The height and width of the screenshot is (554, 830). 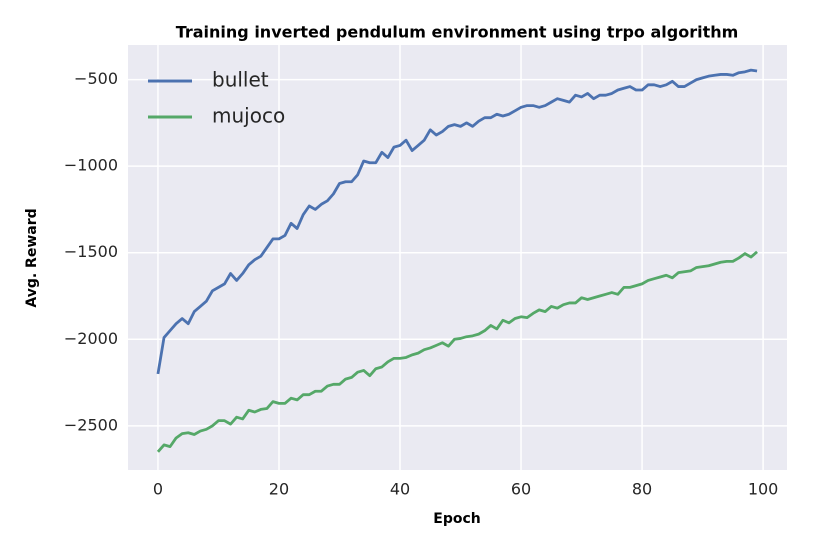 I want to click on x-tick-label: 100, so click(x=763, y=489).